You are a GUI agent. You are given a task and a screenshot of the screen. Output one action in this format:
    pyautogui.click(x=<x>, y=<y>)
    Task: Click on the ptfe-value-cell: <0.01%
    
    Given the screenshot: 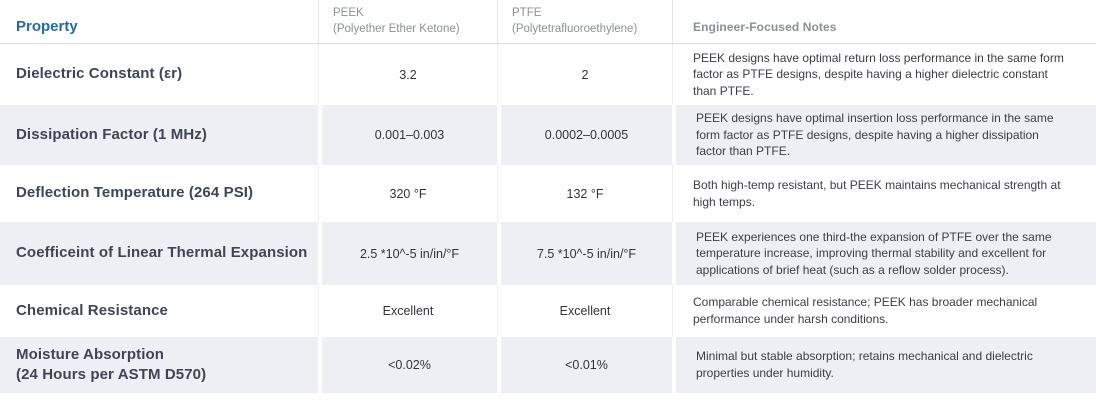 What is the action you would take?
    pyautogui.click(x=584, y=365)
    